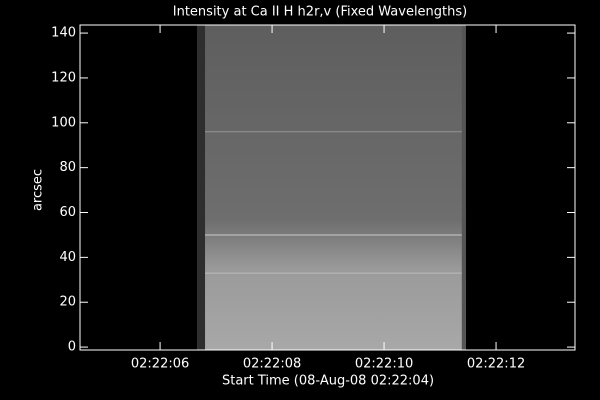 The image size is (600, 400). I want to click on y-tick-label: 40, so click(67, 257).